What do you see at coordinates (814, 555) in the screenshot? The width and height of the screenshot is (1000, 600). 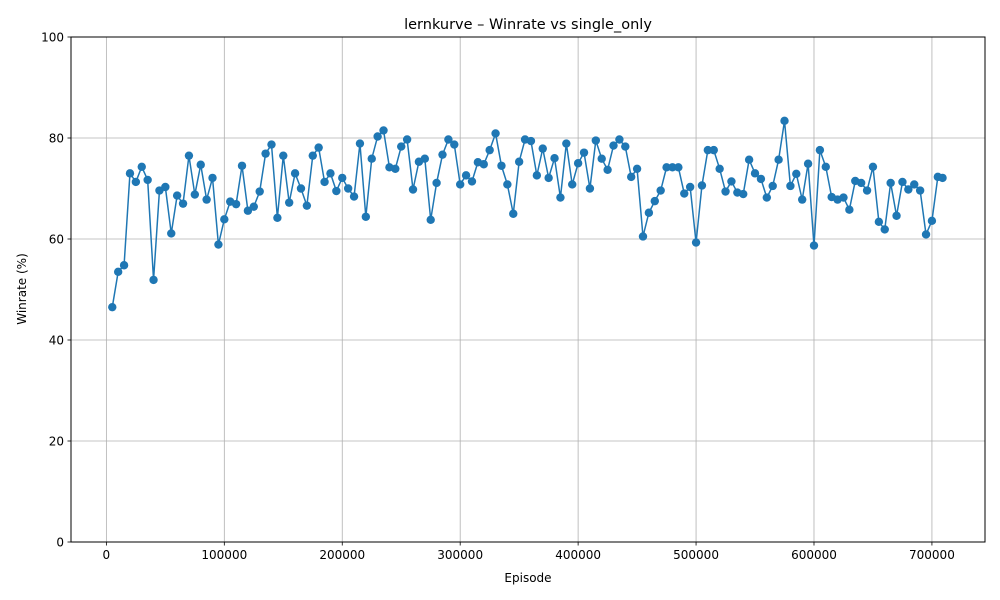 I see `x-tick-label: 600000` at bounding box center [814, 555].